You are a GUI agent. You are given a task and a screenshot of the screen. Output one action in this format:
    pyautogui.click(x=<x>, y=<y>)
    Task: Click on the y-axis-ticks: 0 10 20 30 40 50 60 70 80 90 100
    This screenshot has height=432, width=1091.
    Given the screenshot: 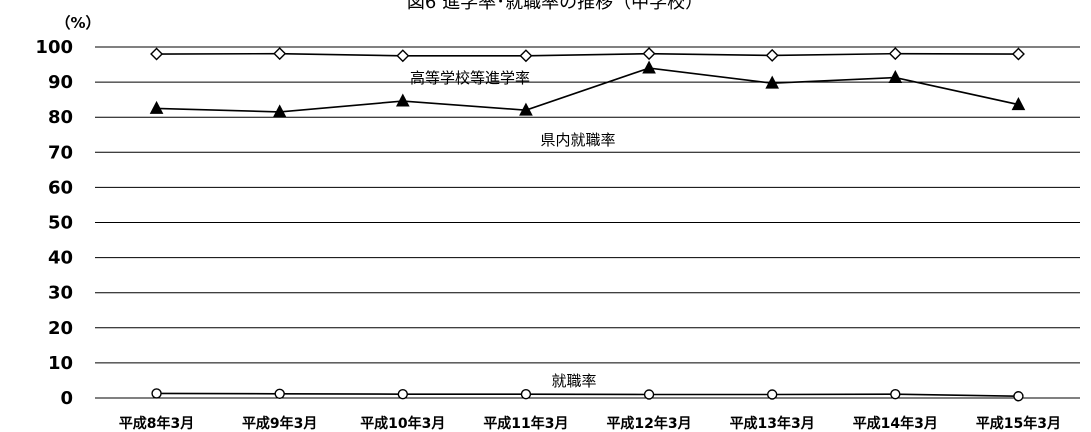 What is the action you would take?
    pyautogui.click(x=54, y=223)
    